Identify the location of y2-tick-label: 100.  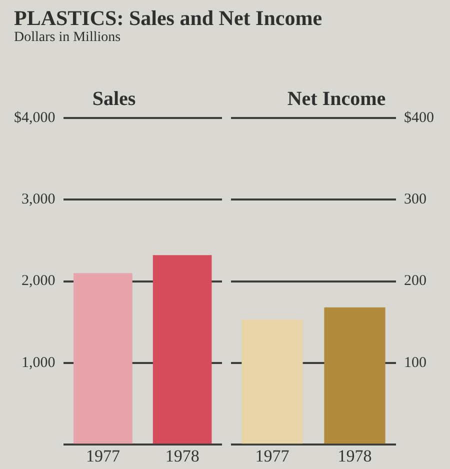
(415, 362).